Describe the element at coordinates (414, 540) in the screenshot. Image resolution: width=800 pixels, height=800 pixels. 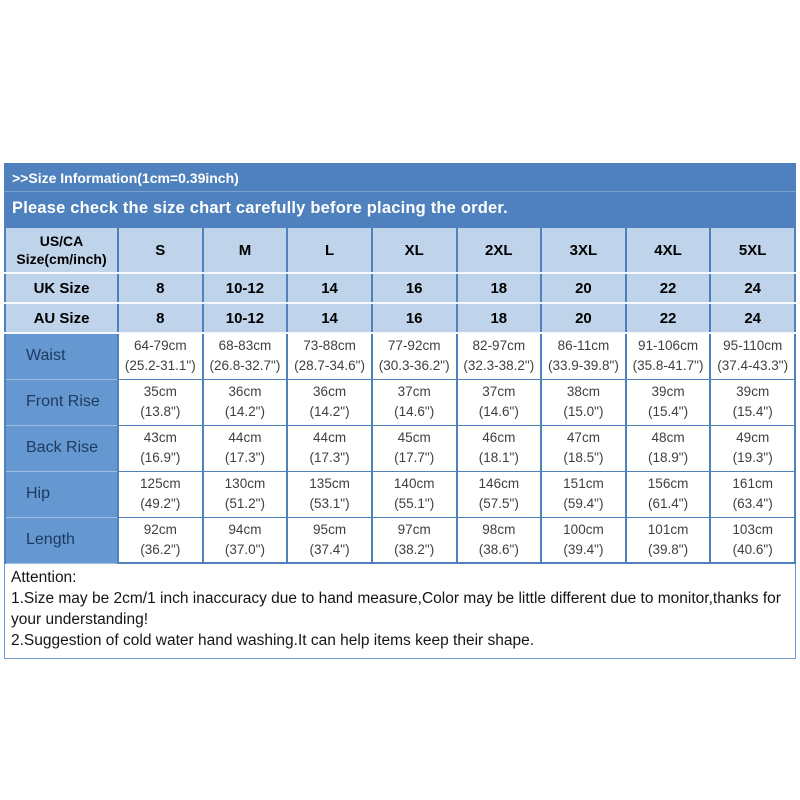
I see `measurement-cell: 97cm (38.2")` at that location.